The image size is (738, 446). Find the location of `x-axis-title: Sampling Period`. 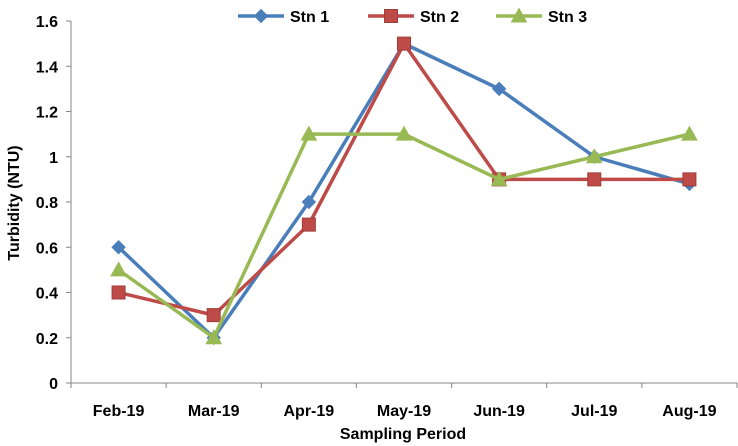

x-axis-title: Sampling Period is located at coordinates (403, 434).